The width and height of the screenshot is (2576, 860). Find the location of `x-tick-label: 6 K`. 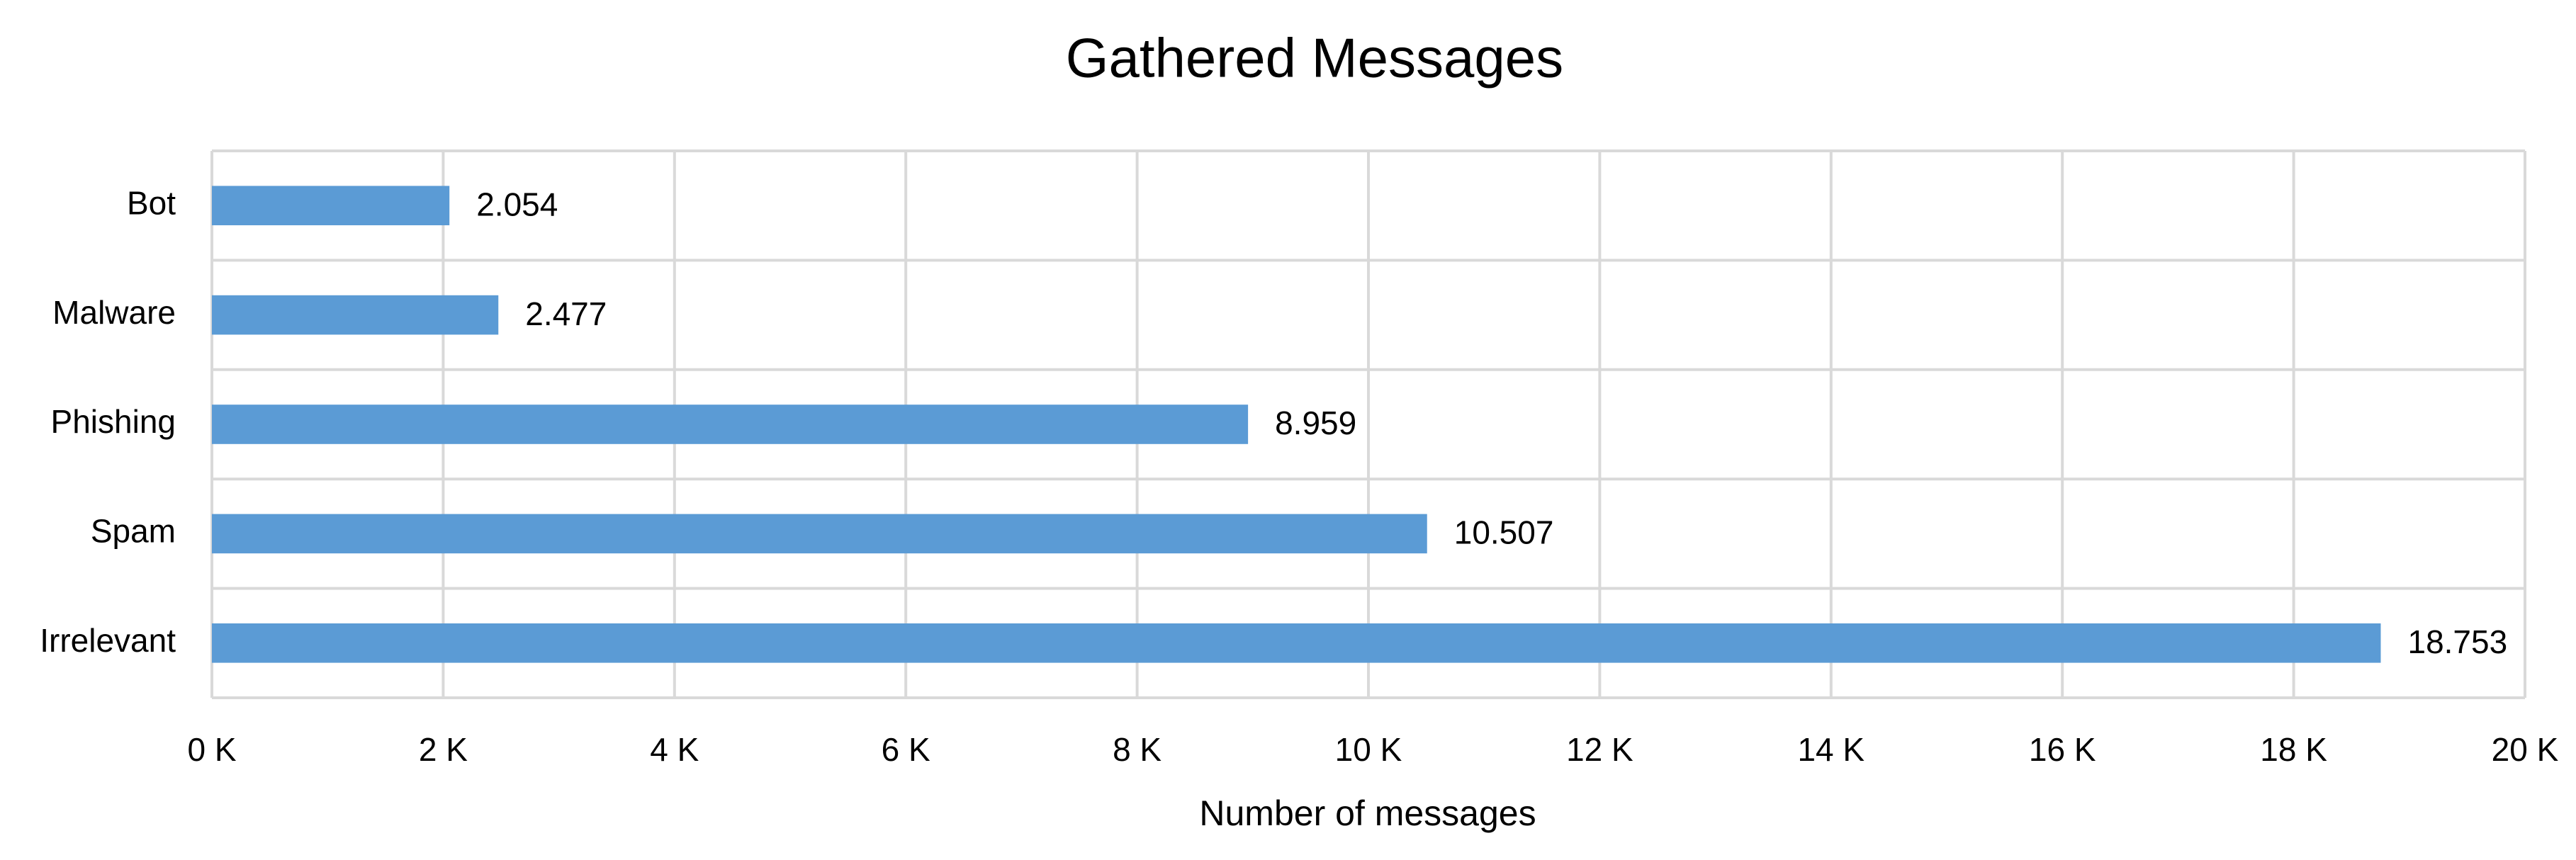

x-tick-label: 6 K is located at coordinates (906, 749).